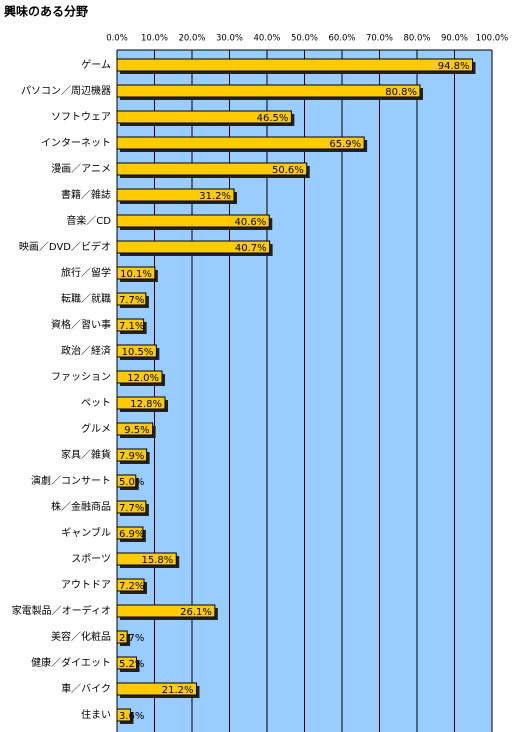 This screenshot has height=732, width=512. I want to click on value-label: 10.1%, so click(136, 274).